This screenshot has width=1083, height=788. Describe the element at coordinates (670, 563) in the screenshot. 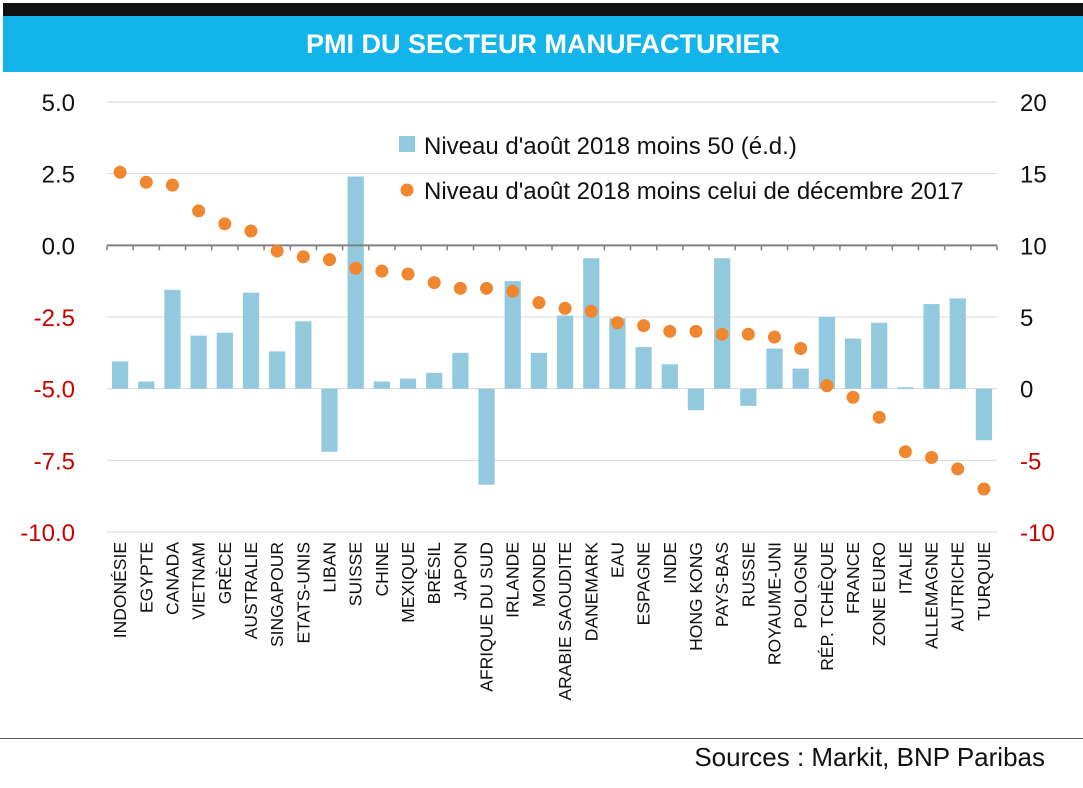

I see `category-label: INDE` at that location.